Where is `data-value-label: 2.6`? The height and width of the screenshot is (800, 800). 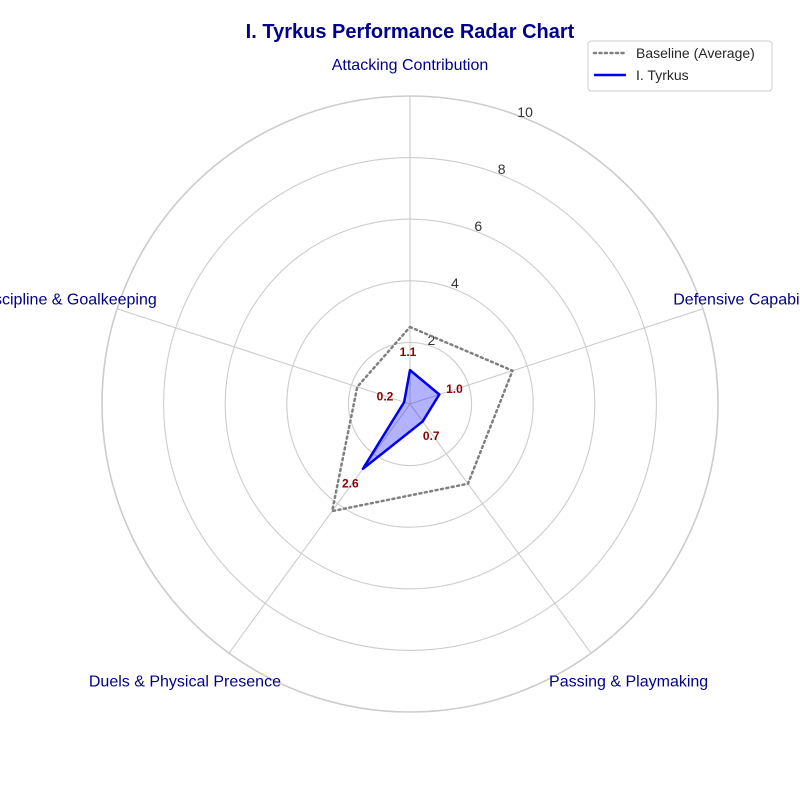 data-value-label: 2.6 is located at coordinates (350, 483).